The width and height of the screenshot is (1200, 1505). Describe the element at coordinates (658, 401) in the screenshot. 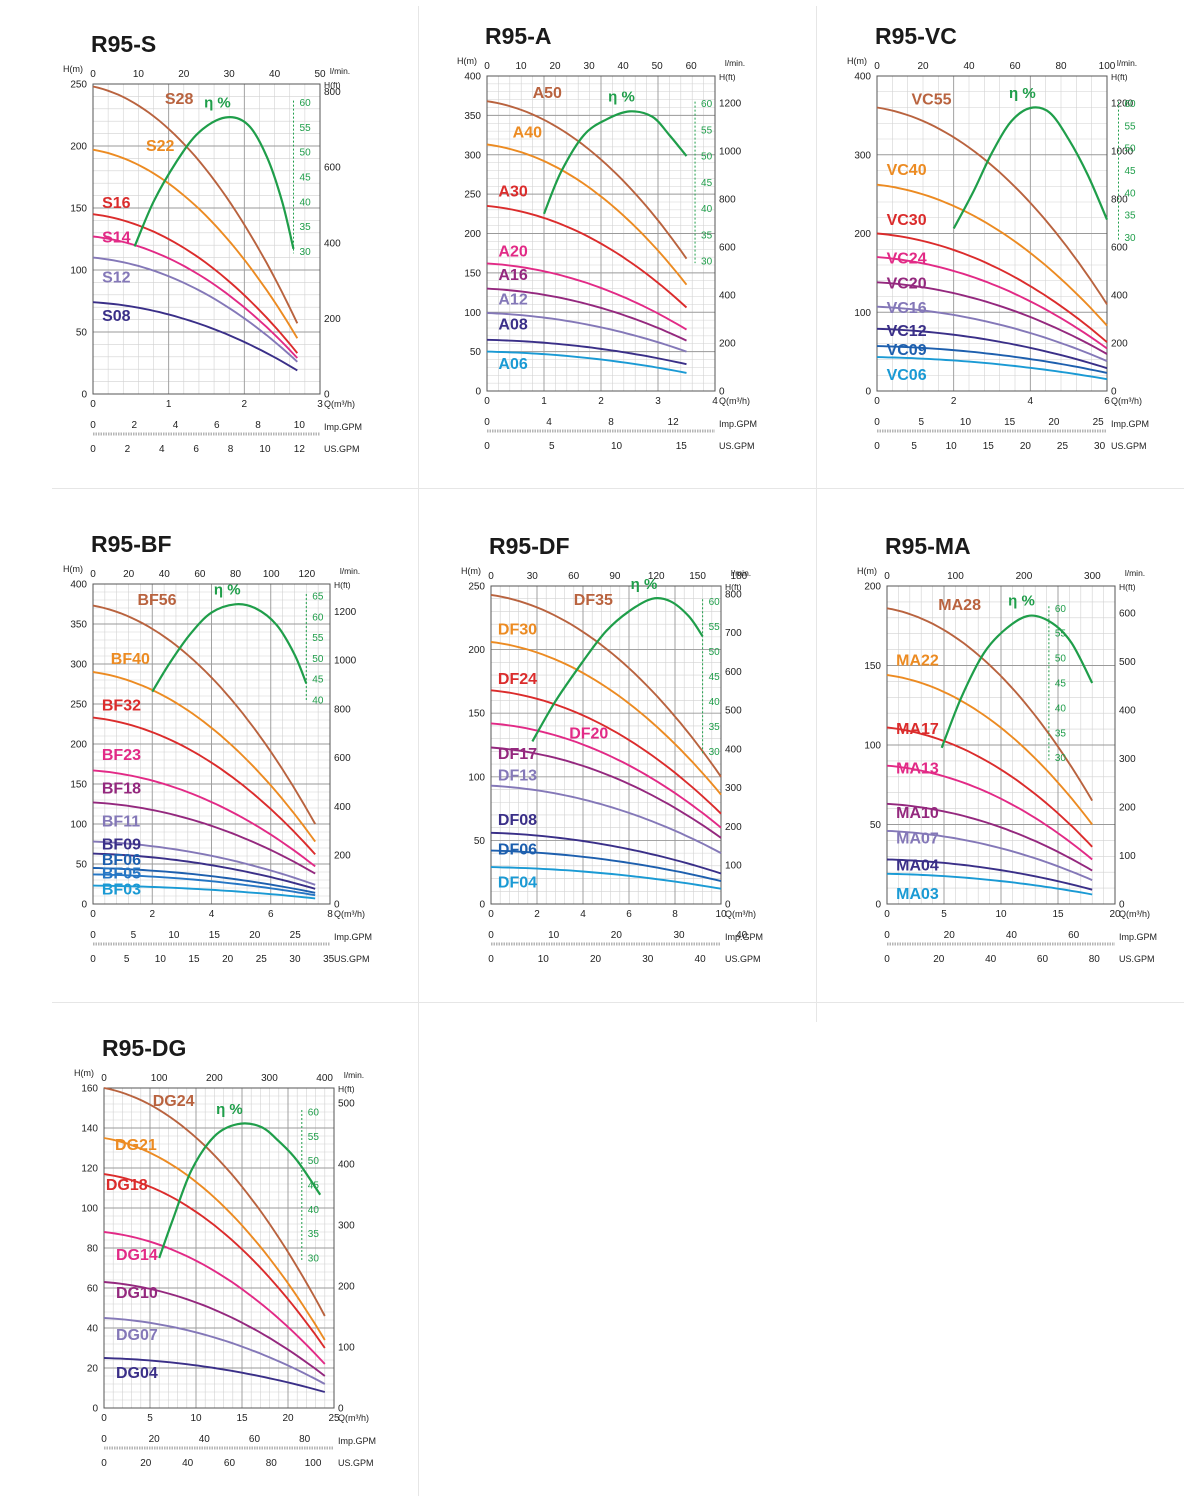

I see `r95-a-x-tick: 3` at that location.